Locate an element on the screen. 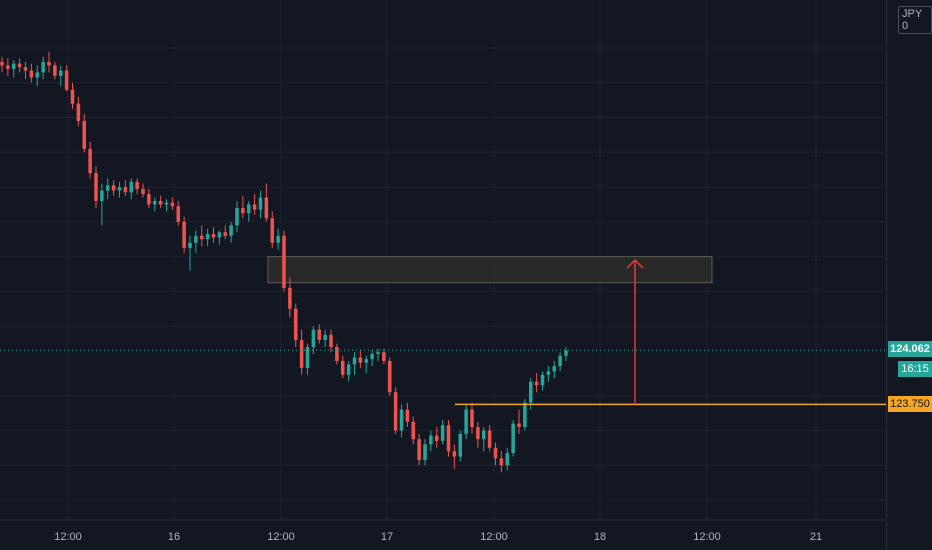 The height and width of the screenshot is (550, 932). resistance-zone is located at coordinates (490, 270).